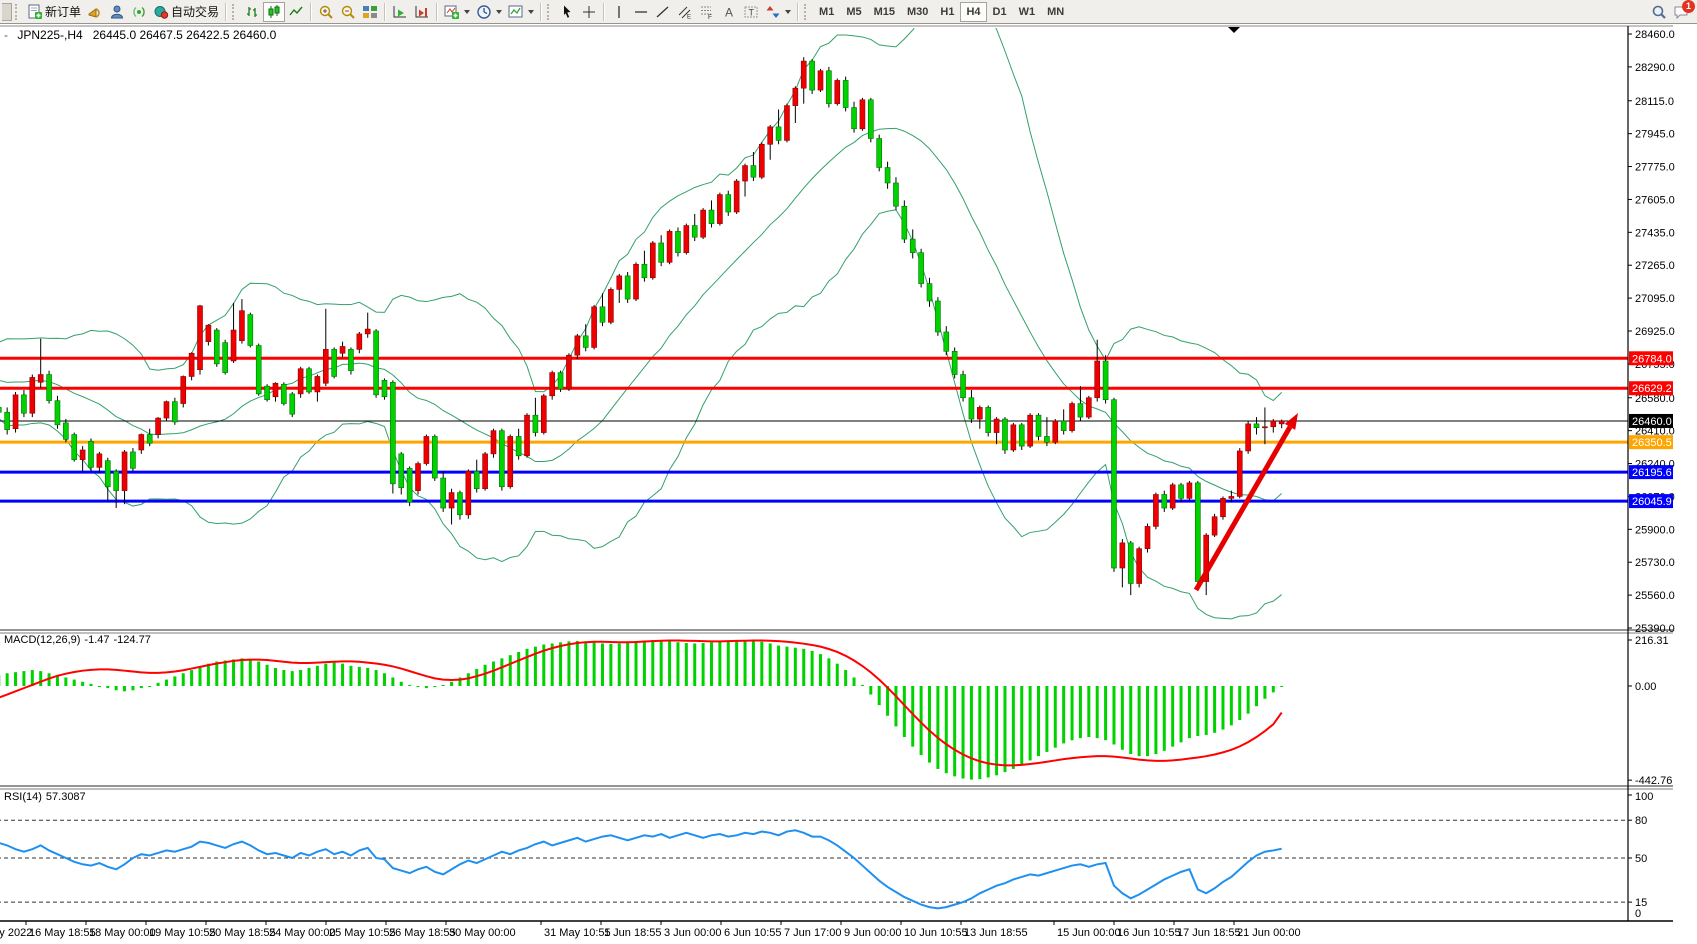 The width and height of the screenshot is (1697, 944). Describe the element at coordinates (54, 12) in the screenshot. I see `new-order-button: 新订单` at that location.